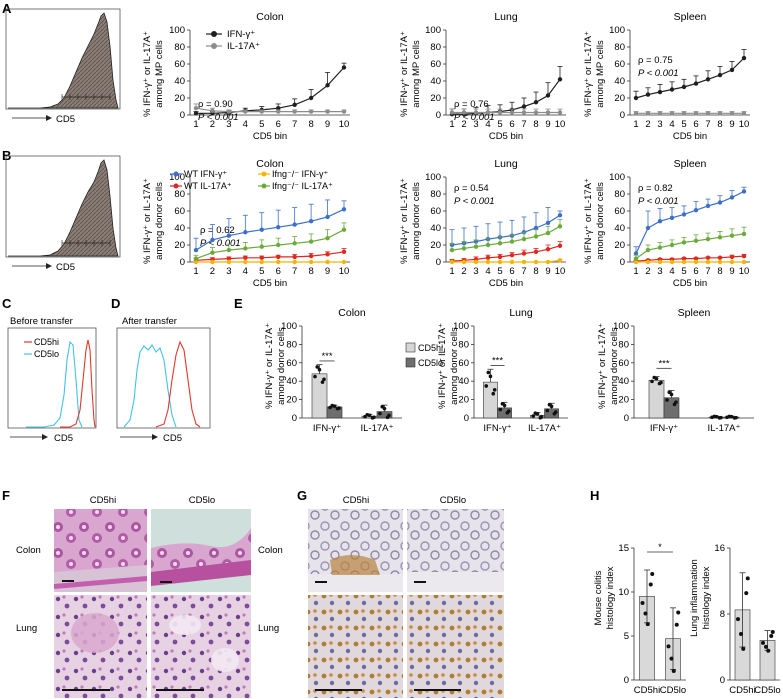 Image resolution: width=783 pixels, height=699 pixels. I want to click on chart-a-1-xtick-label: 8, so click(535, 124).